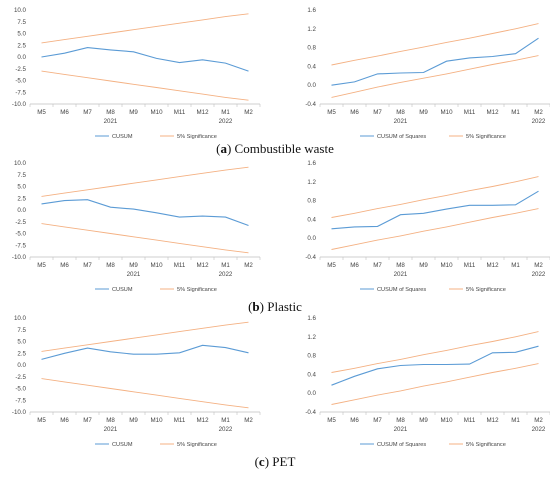  Describe the element at coordinates (262, 461) in the screenshot. I see `panel-caption-letter: c` at that location.